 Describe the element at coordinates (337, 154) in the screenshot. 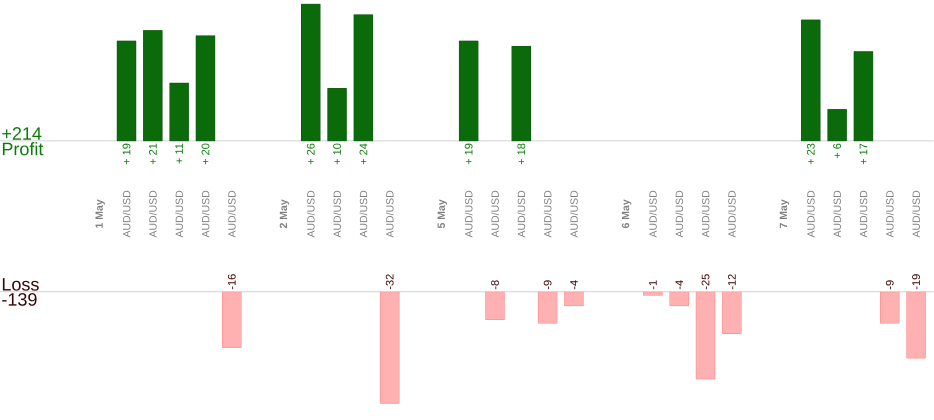

I see `data-label: + 10` at that location.